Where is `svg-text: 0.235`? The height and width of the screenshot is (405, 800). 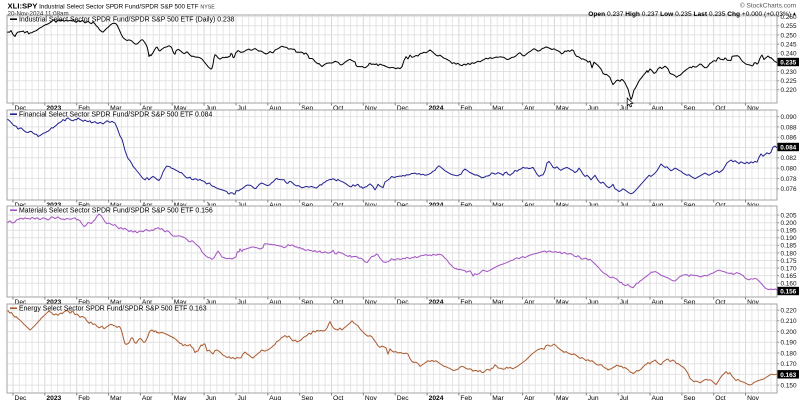
svg-text: 0.235 is located at coordinates (788, 63).